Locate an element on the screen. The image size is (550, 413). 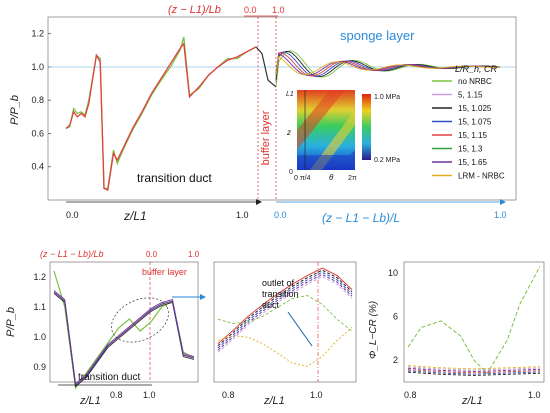
panel-a-to-b-arrow-head is located at coordinates (203, 297).